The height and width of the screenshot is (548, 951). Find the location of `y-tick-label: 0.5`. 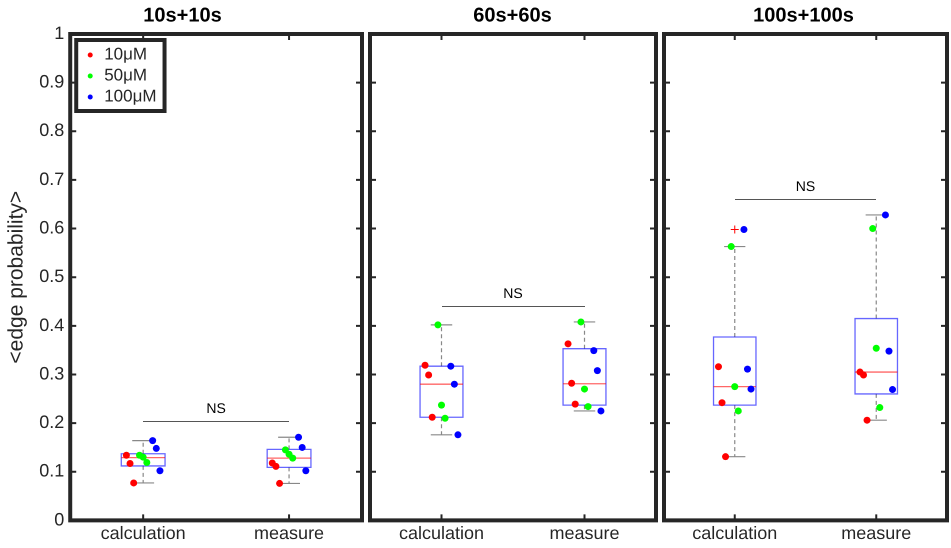

y-tick-label: 0.5 is located at coordinates (51, 276).